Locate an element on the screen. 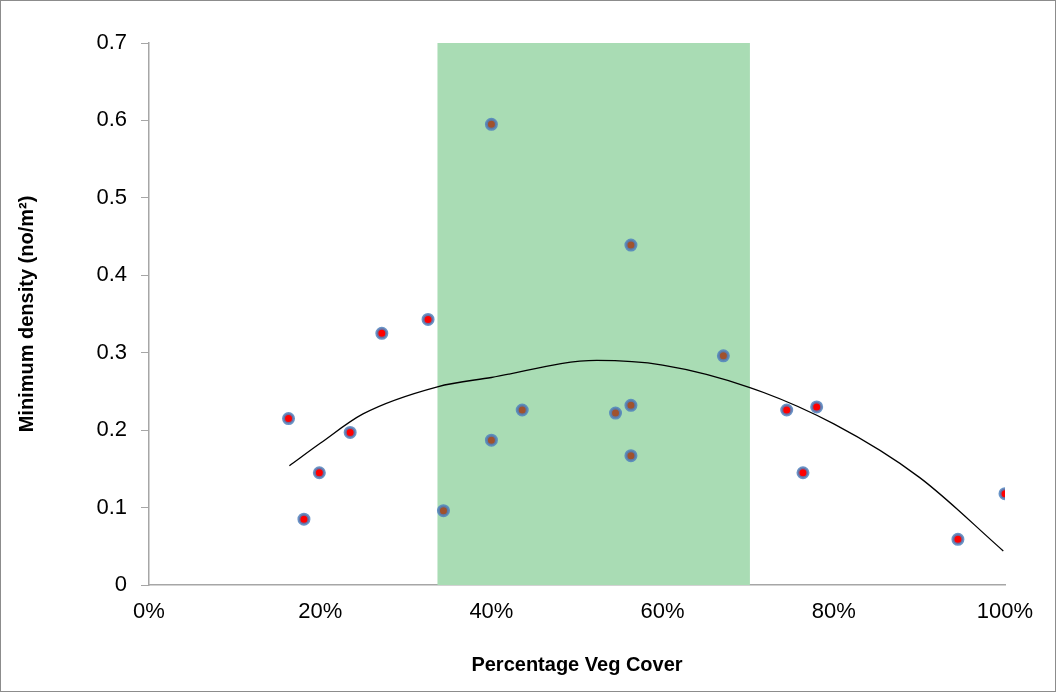 The height and width of the screenshot is (692, 1056). x-tick-label: 20% is located at coordinates (320, 611).